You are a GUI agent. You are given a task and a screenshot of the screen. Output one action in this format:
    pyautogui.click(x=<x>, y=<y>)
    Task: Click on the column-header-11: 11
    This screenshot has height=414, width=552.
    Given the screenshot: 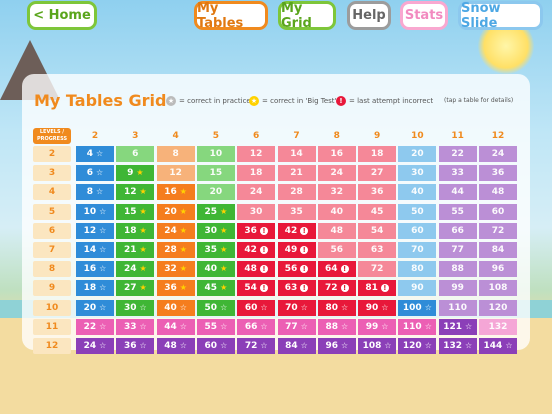 What is the action you would take?
    pyautogui.click(x=457, y=136)
    